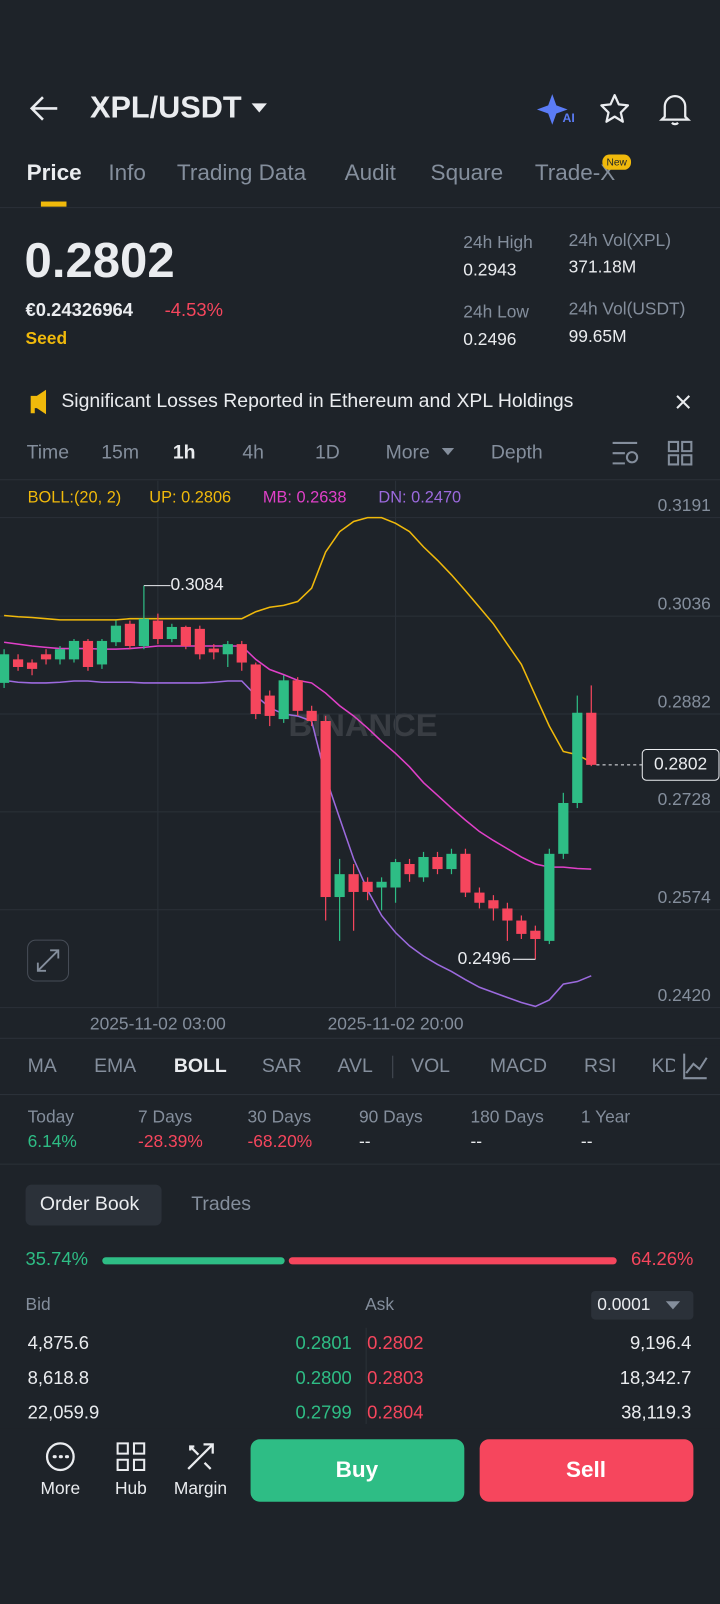 This screenshot has height=1604, width=720. What do you see at coordinates (467, 172) in the screenshot?
I see `tab: Square` at bounding box center [467, 172].